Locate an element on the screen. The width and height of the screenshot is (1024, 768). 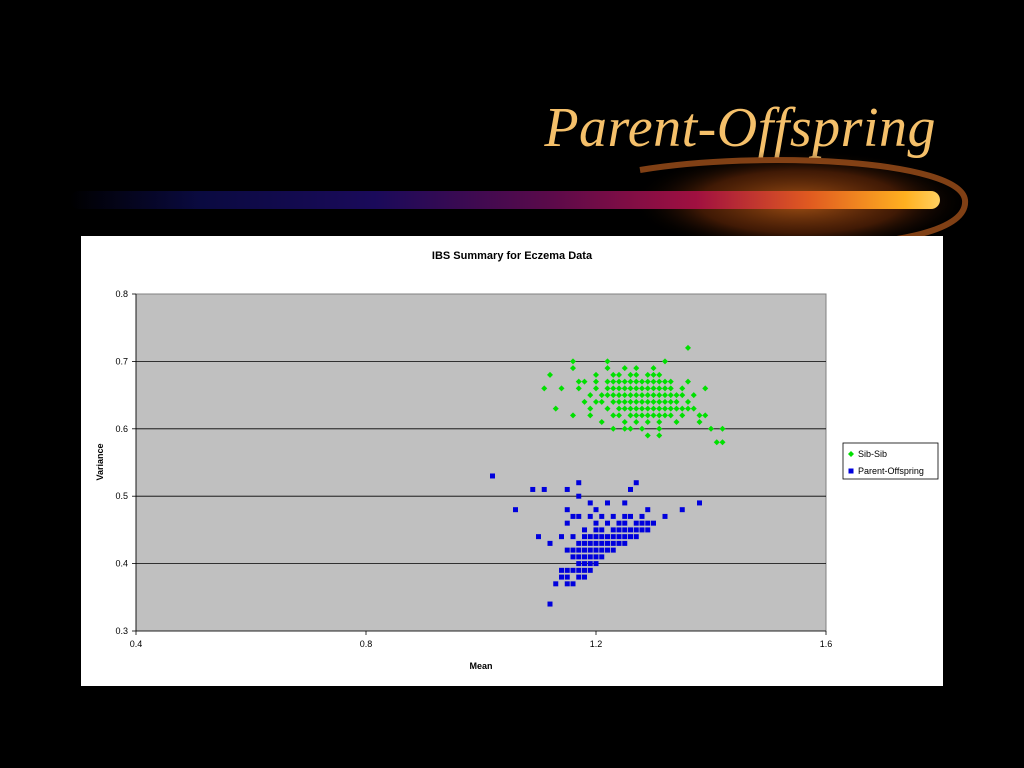
y-axis: 0.3 0.4 0.5 0.6 0.7 0.8 is located at coordinates (126, 462).